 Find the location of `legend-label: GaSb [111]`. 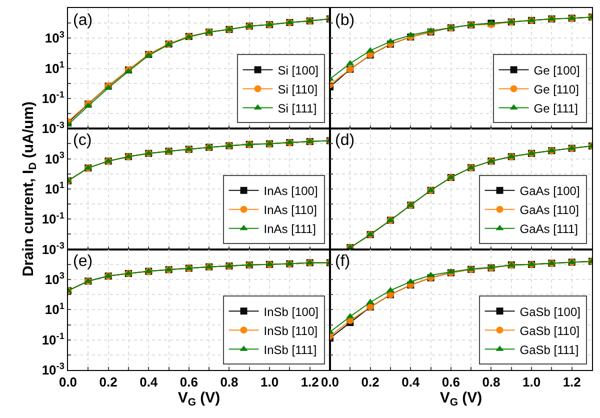

legend-label: GaSb [111] is located at coordinates (549, 349).